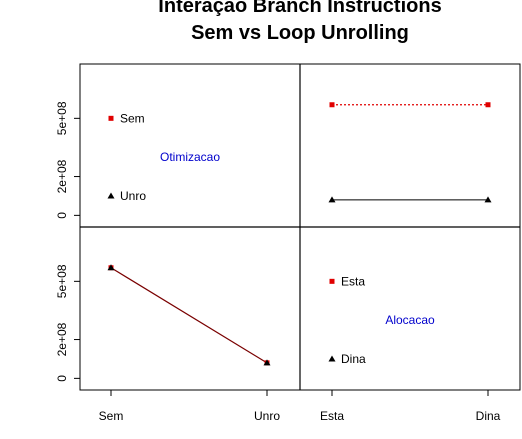  What do you see at coordinates (332, 281) in the screenshot?
I see `legend-esta-marker` at bounding box center [332, 281].